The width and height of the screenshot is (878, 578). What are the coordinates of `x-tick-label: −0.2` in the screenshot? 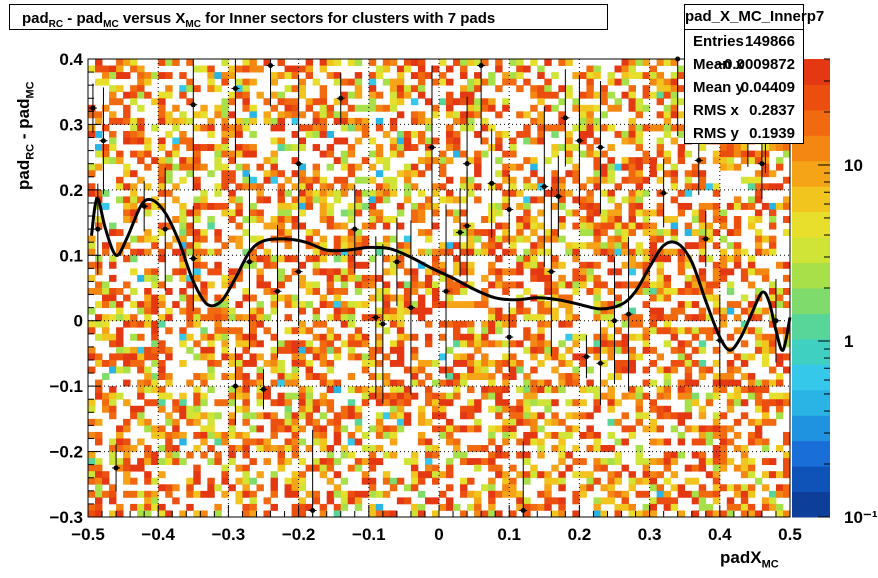 It's located at (299, 534).